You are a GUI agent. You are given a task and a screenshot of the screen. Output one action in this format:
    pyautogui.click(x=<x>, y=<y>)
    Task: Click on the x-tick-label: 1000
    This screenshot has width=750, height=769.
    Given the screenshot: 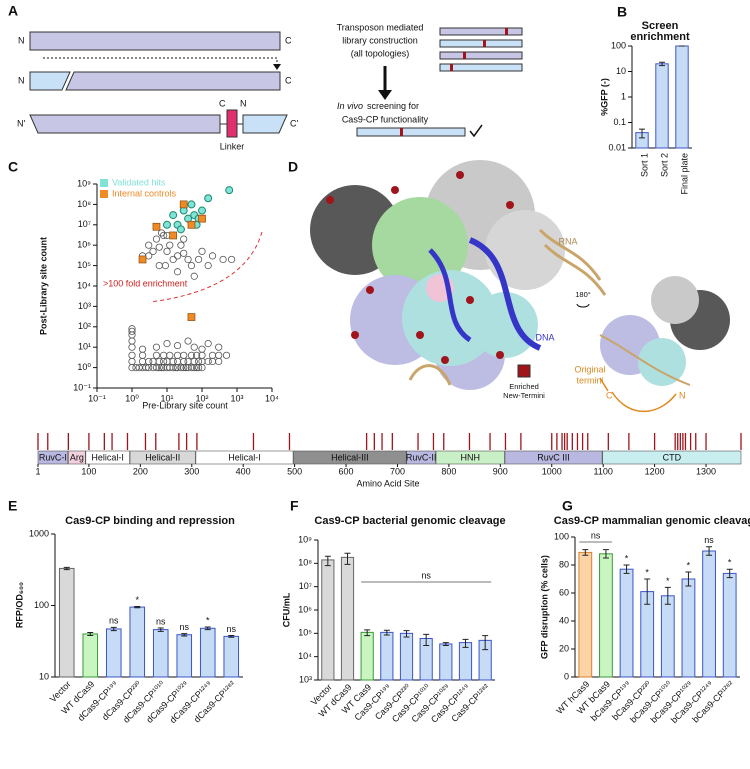 What is the action you would take?
    pyautogui.click(x=552, y=471)
    